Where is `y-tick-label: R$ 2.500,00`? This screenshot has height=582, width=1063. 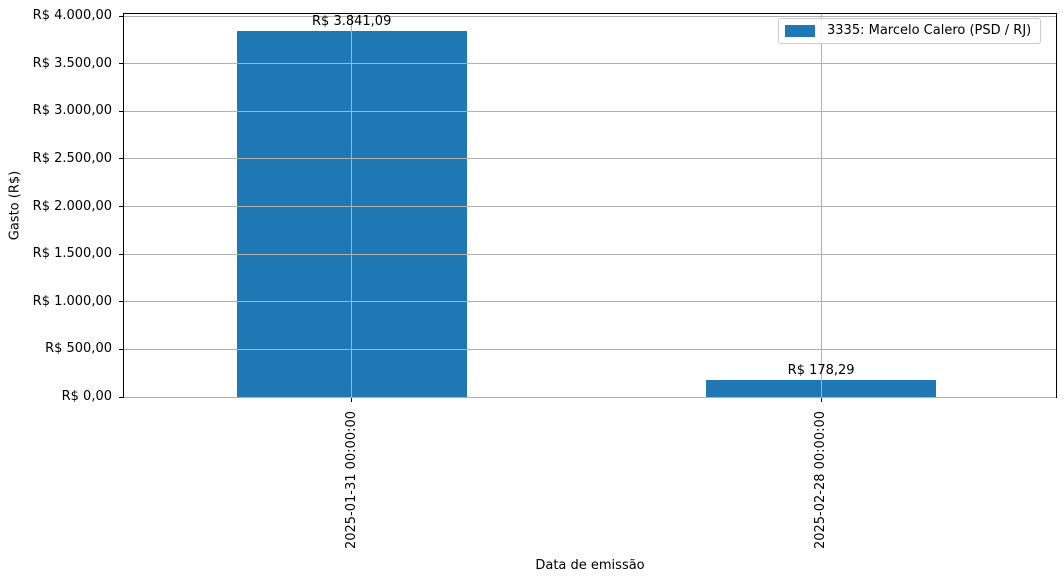
y-tick-label: R$ 2.500,00 is located at coordinates (72, 158).